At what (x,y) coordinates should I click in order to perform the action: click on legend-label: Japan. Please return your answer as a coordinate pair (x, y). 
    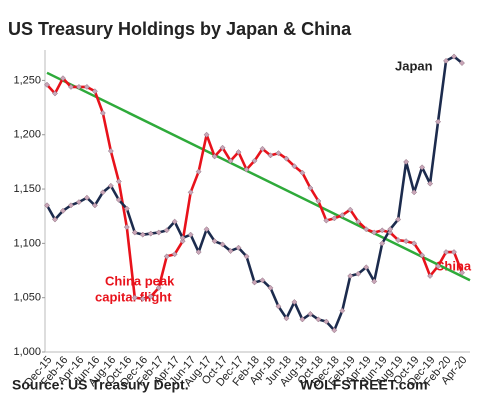
    Looking at the image, I should click on (414, 65).